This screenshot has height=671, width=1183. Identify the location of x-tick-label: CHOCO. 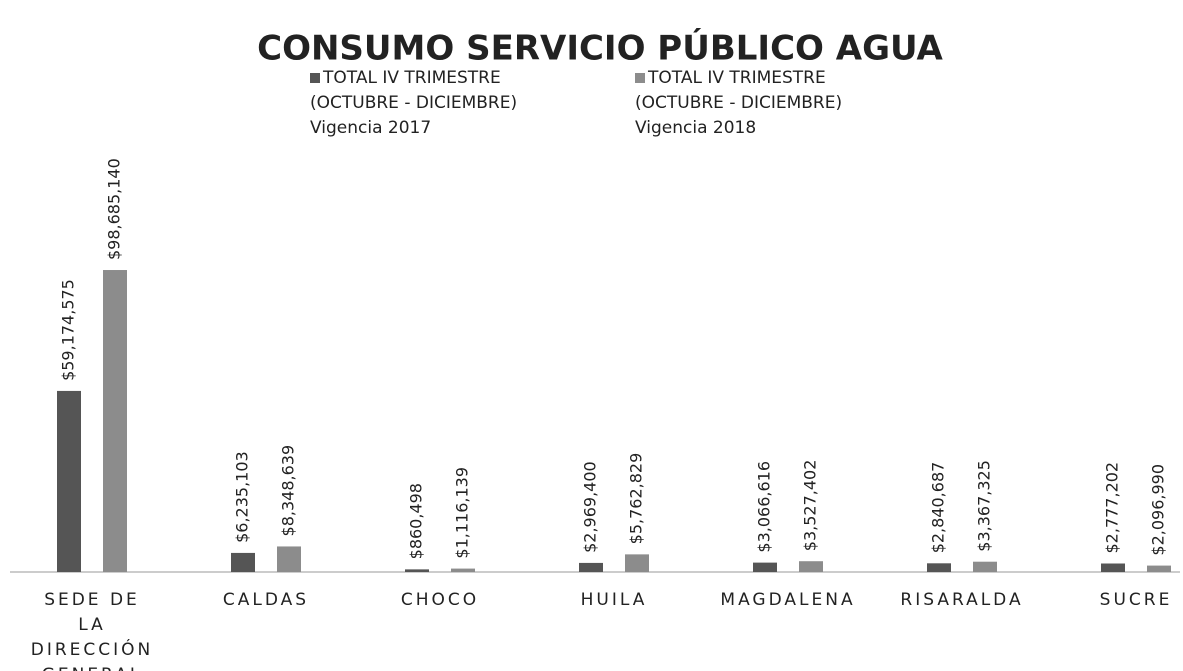
(440, 600).